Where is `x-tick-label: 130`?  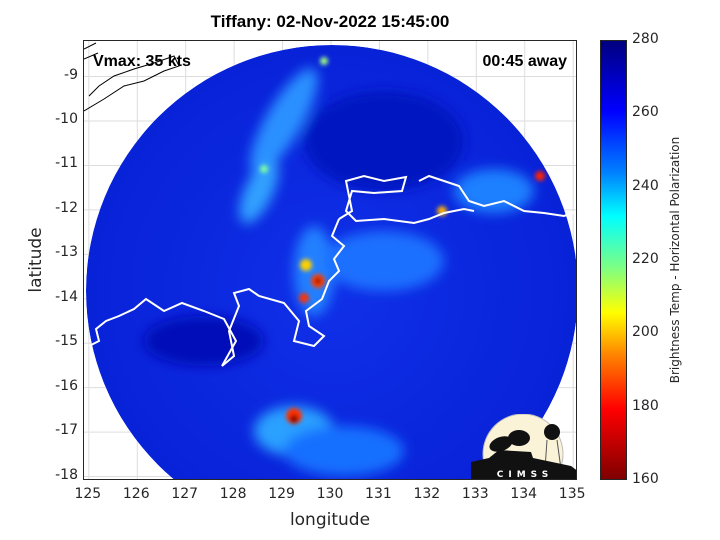 x-tick-label: 130 is located at coordinates (330, 494).